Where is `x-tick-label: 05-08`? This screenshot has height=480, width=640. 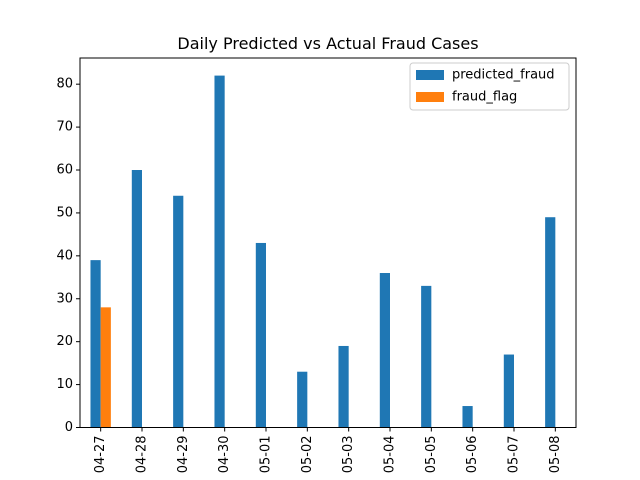
x-tick-label: 05-08 is located at coordinates (555, 455).